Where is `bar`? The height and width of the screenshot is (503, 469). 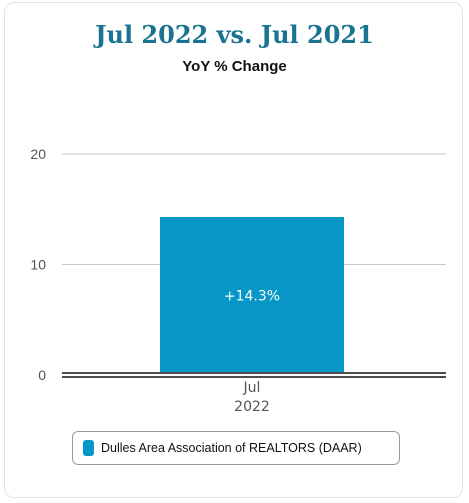
bar is located at coordinates (252, 294).